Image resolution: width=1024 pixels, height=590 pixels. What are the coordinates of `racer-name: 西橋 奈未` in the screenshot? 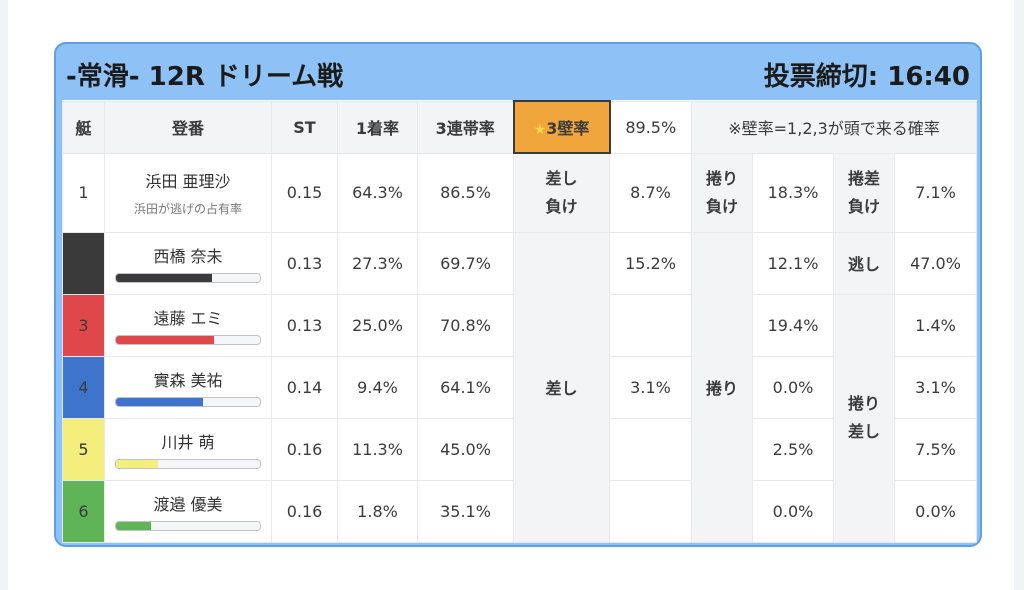 It's located at (188, 256).